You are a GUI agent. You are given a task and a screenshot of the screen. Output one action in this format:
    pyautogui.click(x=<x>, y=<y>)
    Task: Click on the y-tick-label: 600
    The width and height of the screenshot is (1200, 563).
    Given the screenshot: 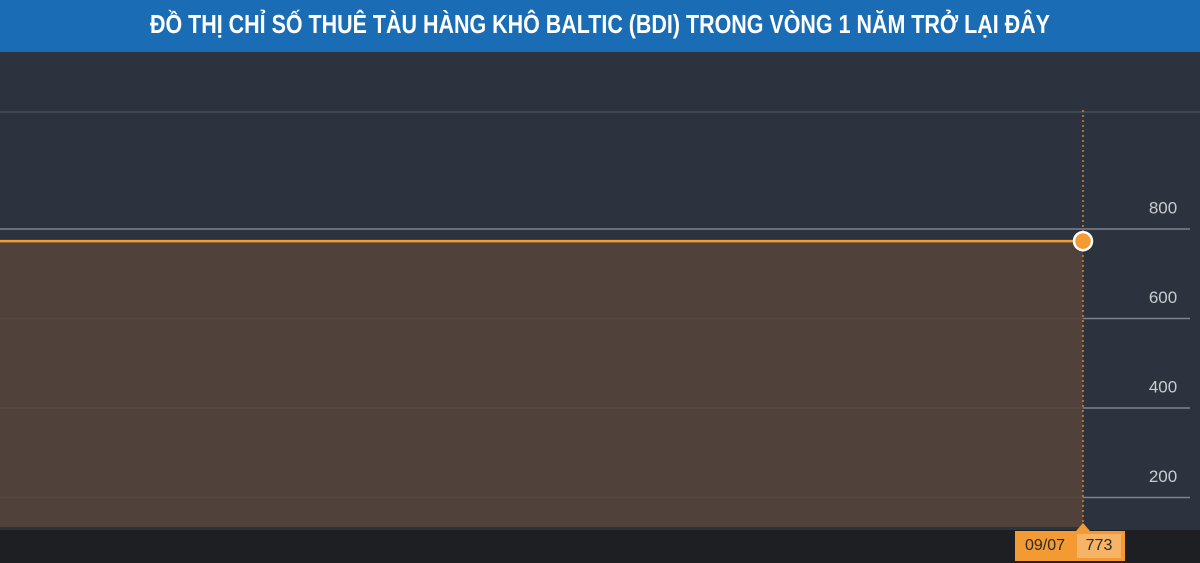 What is the action you would take?
    pyautogui.click(x=1163, y=297)
    